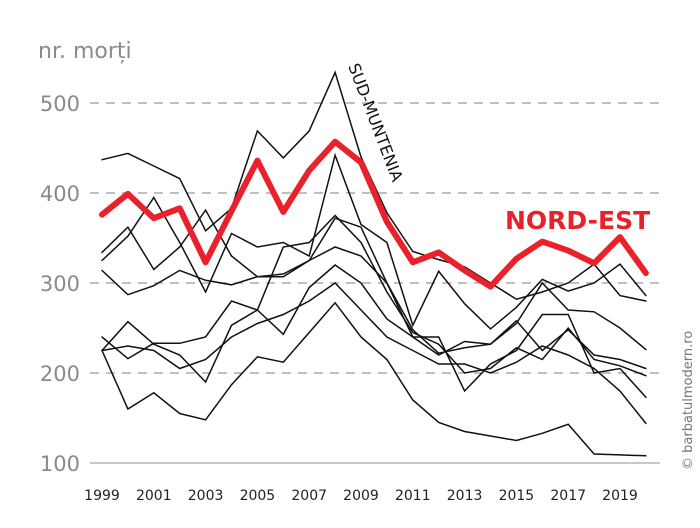 The image size is (700, 528). What do you see at coordinates (60, 194) in the screenshot?
I see `y-tick-label: 400` at bounding box center [60, 194].